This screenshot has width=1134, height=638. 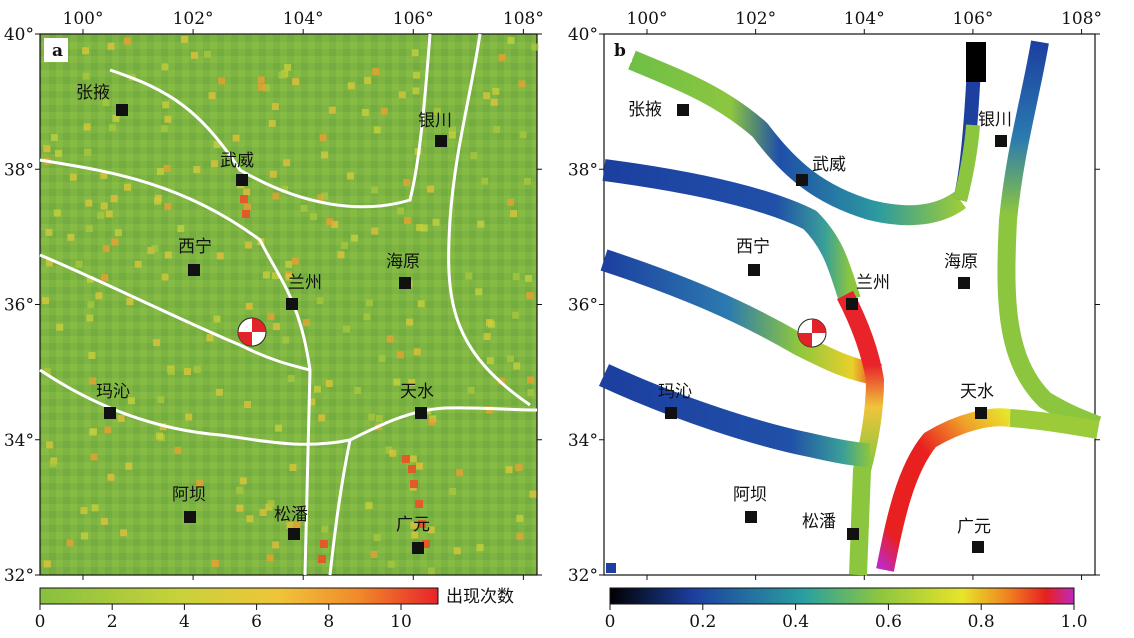 I want to click on fault-band-dark, so click(x=976, y=62).